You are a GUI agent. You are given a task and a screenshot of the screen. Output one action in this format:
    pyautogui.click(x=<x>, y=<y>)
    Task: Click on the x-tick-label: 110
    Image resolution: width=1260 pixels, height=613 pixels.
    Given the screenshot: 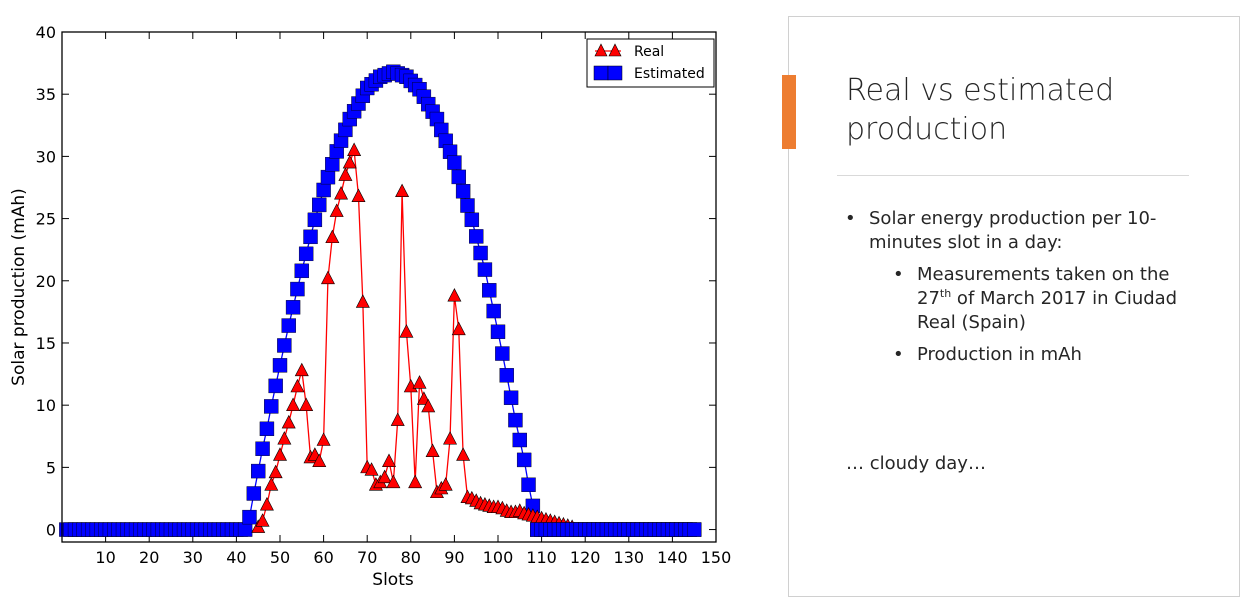 What is the action you would take?
    pyautogui.click(x=541, y=557)
    